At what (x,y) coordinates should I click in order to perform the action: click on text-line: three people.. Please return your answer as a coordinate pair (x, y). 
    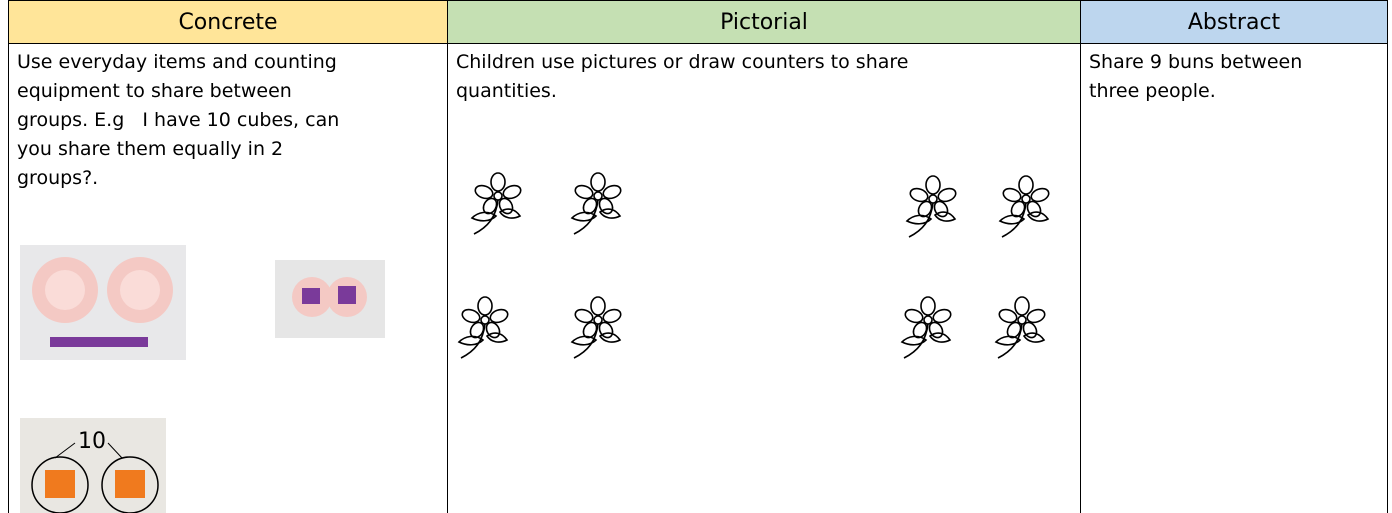
    Looking at the image, I should click on (1152, 91).